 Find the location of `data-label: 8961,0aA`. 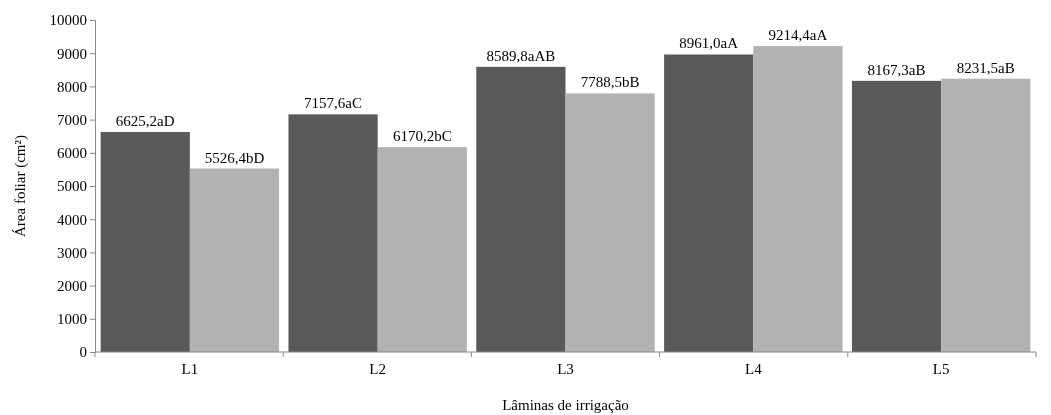

data-label: 8961,0aA is located at coordinates (709, 43).